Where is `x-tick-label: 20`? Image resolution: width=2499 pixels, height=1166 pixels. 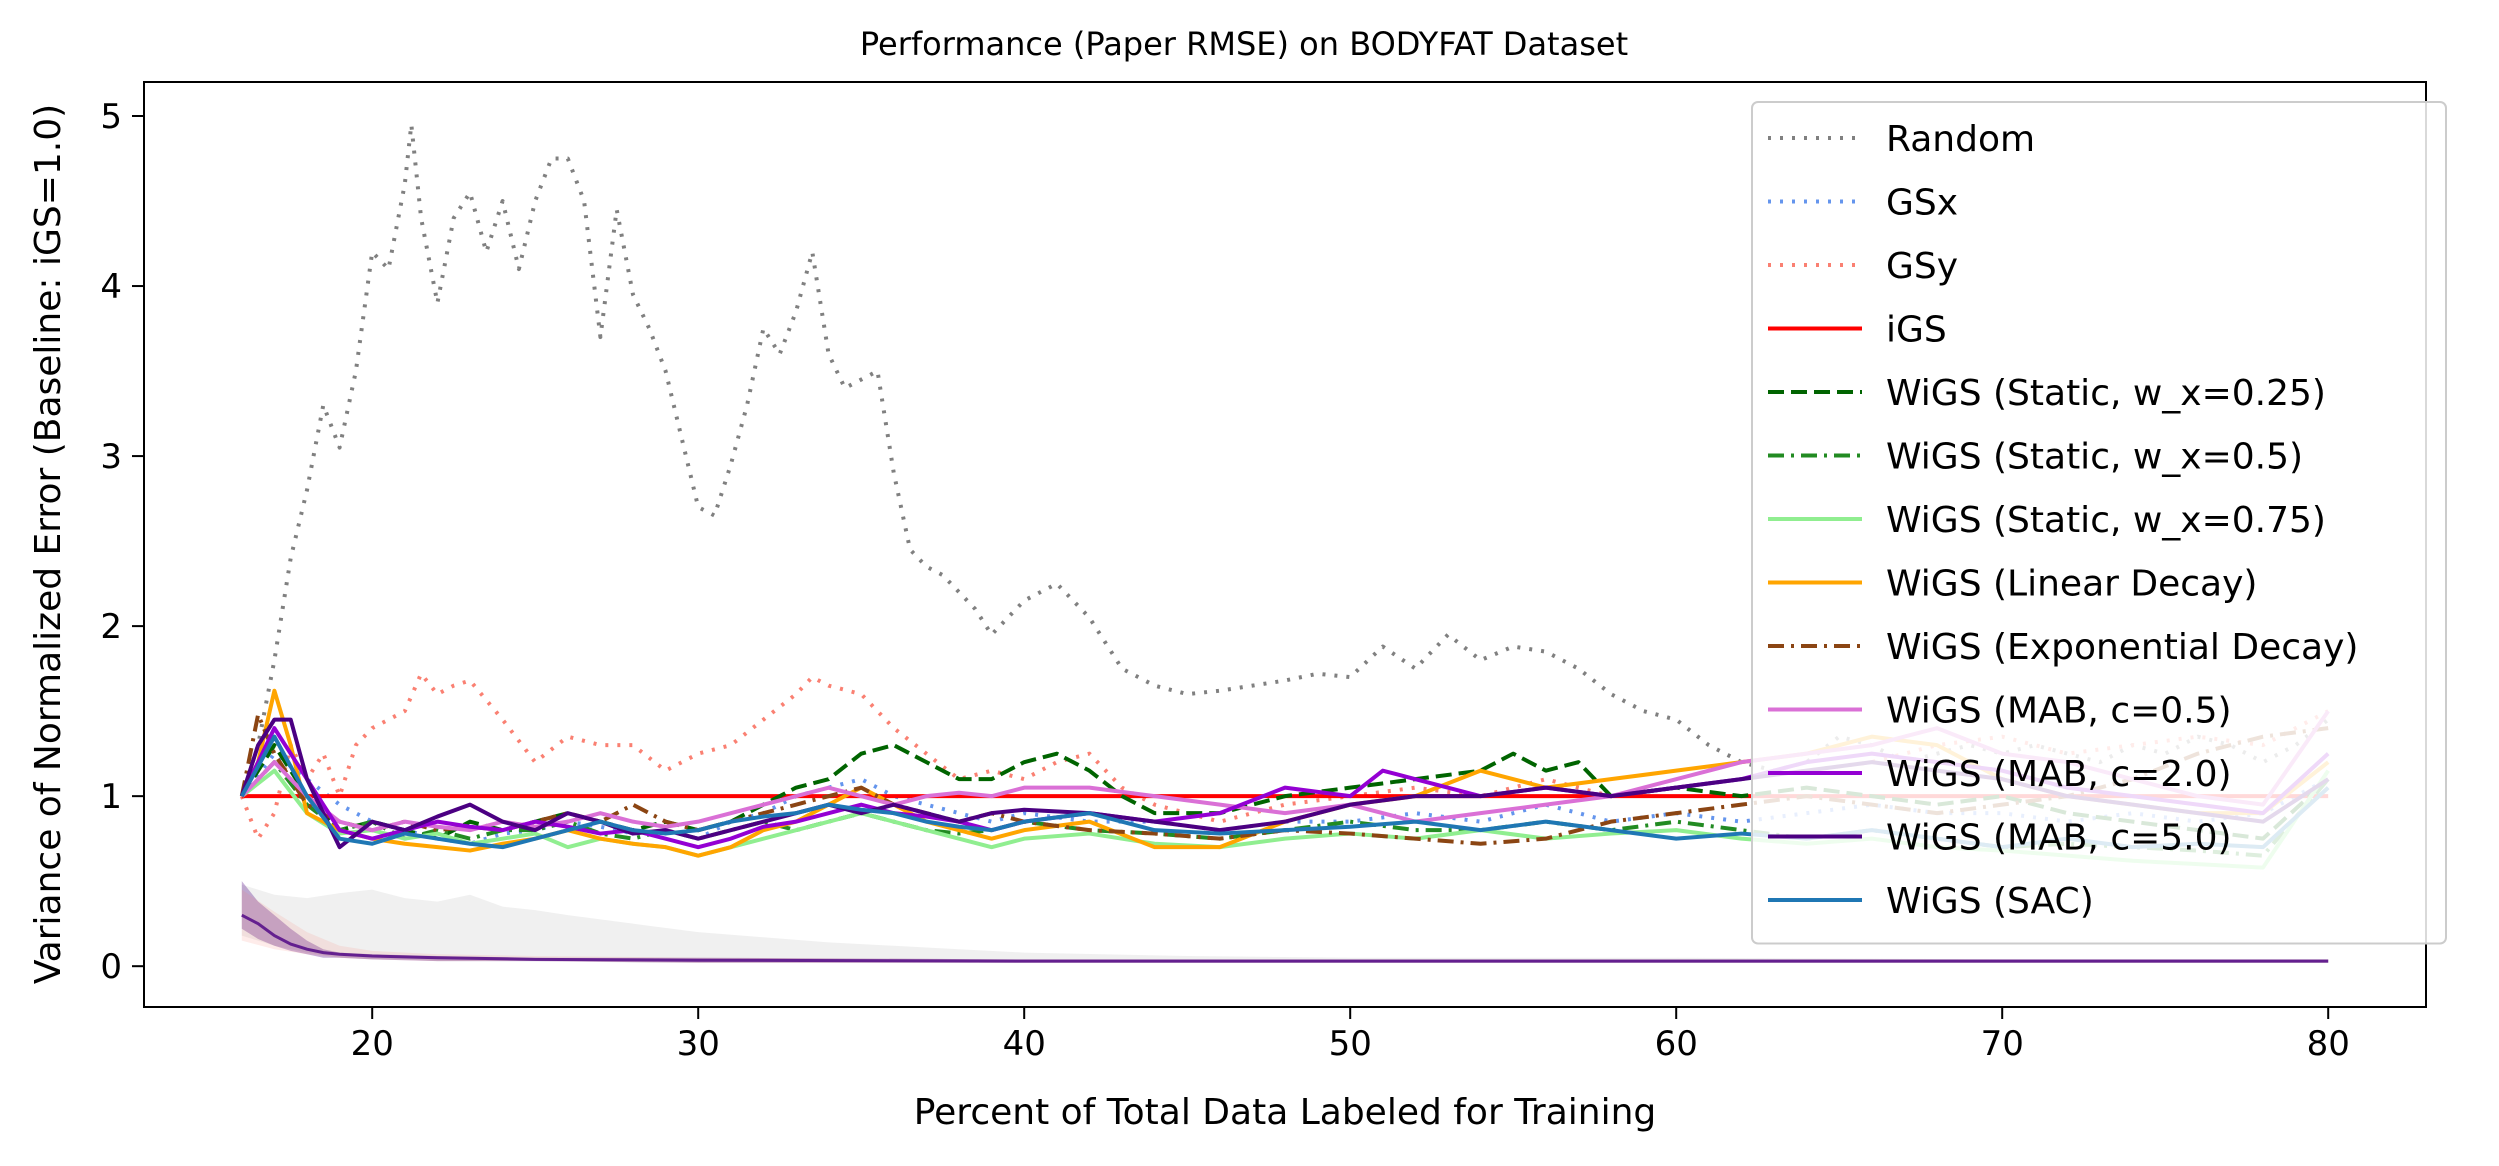 x-tick-label: 20 is located at coordinates (372, 1044).